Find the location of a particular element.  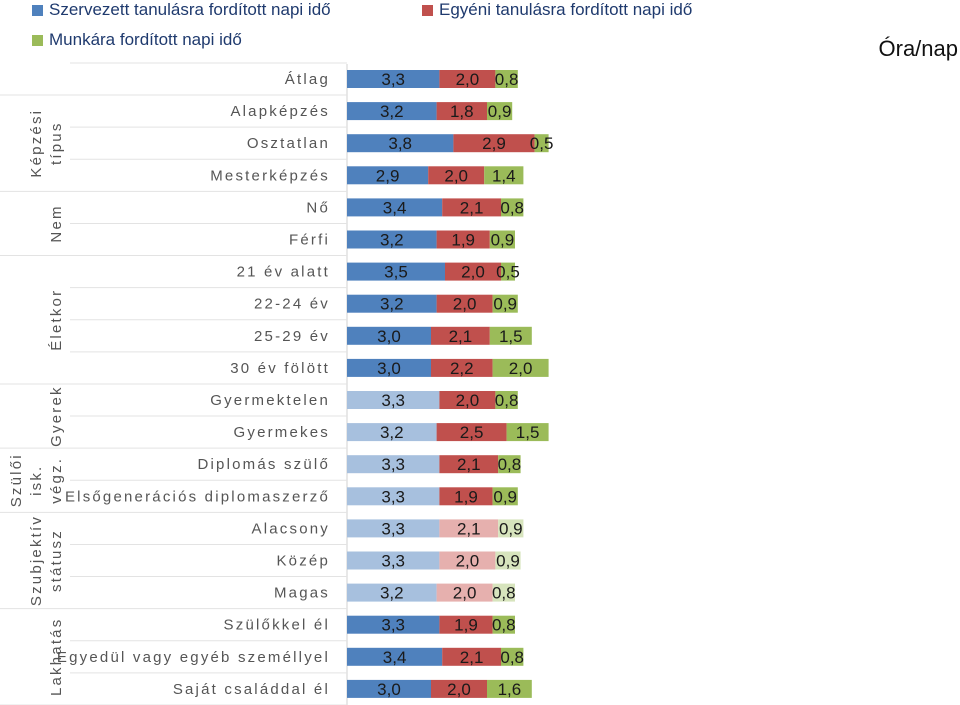

group-label: státusz is located at coordinates (56, 560).